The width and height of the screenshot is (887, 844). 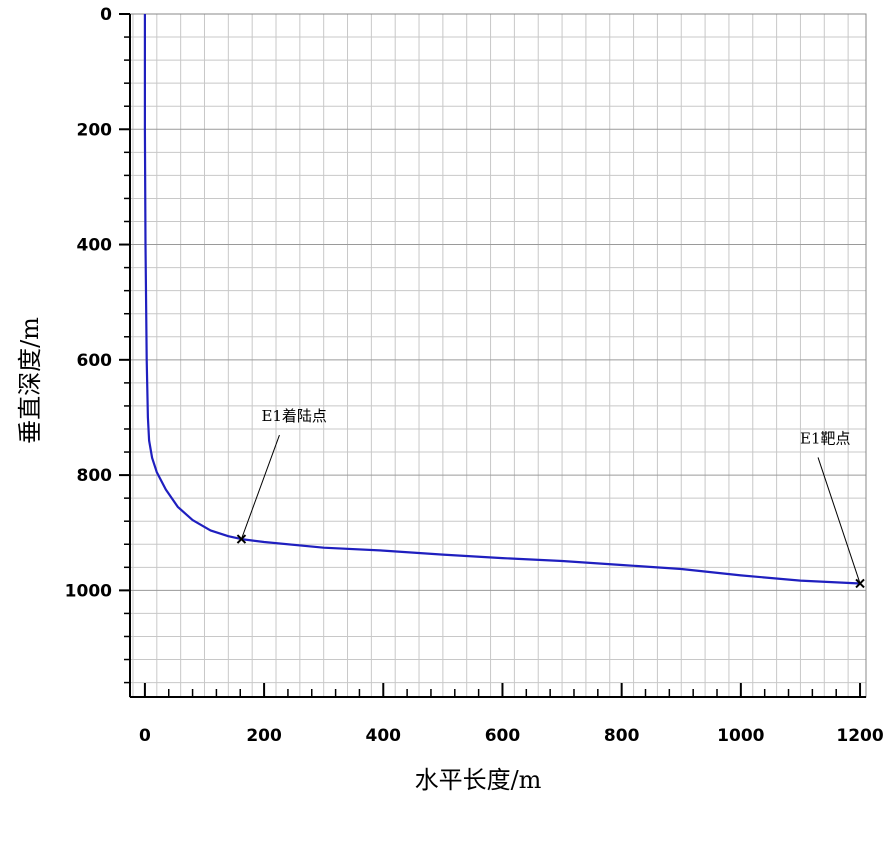 I want to click on y-tick-label: 800, so click(x=95, y=476).